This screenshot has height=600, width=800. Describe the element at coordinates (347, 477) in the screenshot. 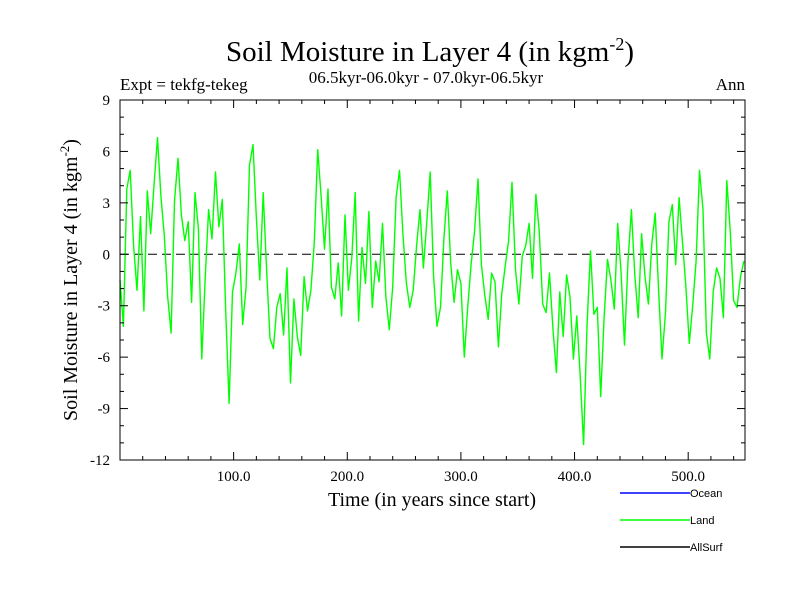

I see `x-tick-label: 200.0` at that location.